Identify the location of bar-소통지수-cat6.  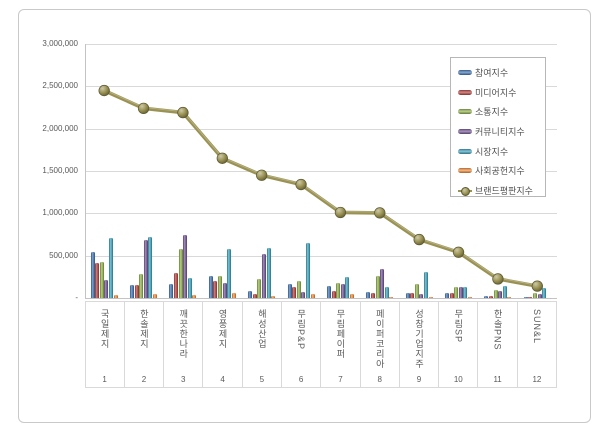
(298, 289).